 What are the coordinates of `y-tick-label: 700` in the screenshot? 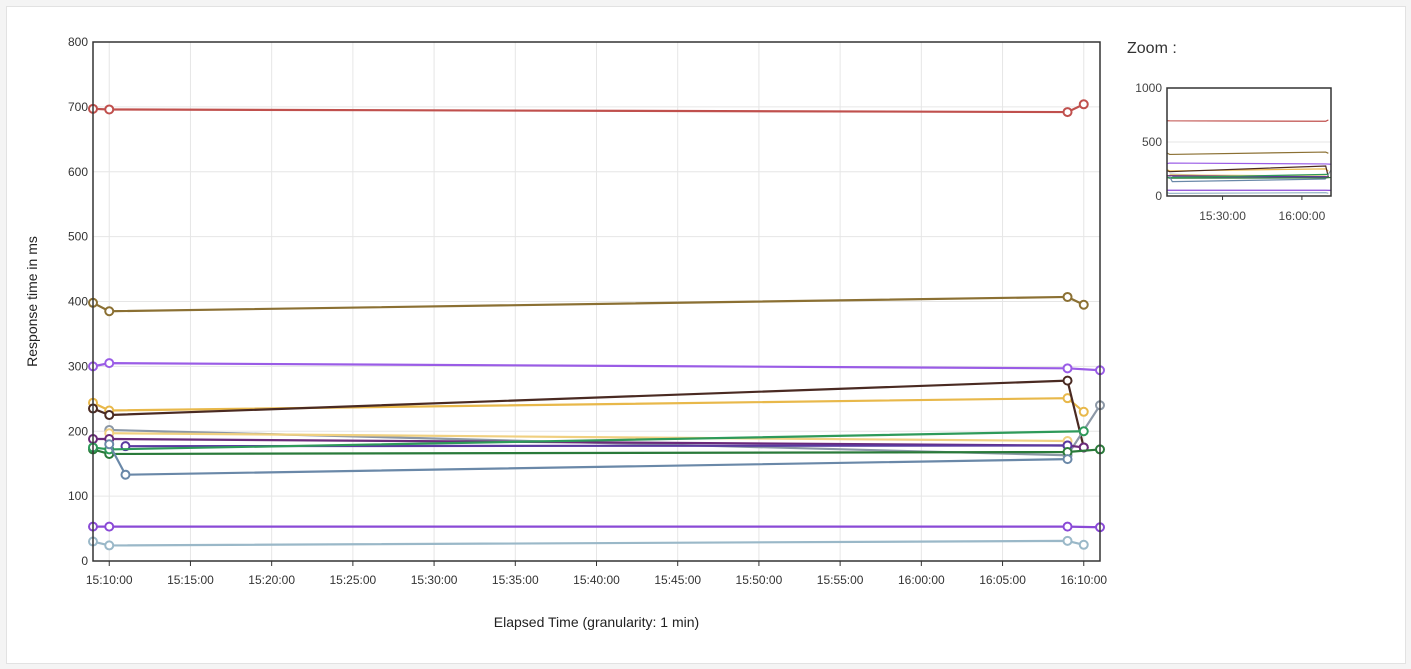 It's located at (78, 107).